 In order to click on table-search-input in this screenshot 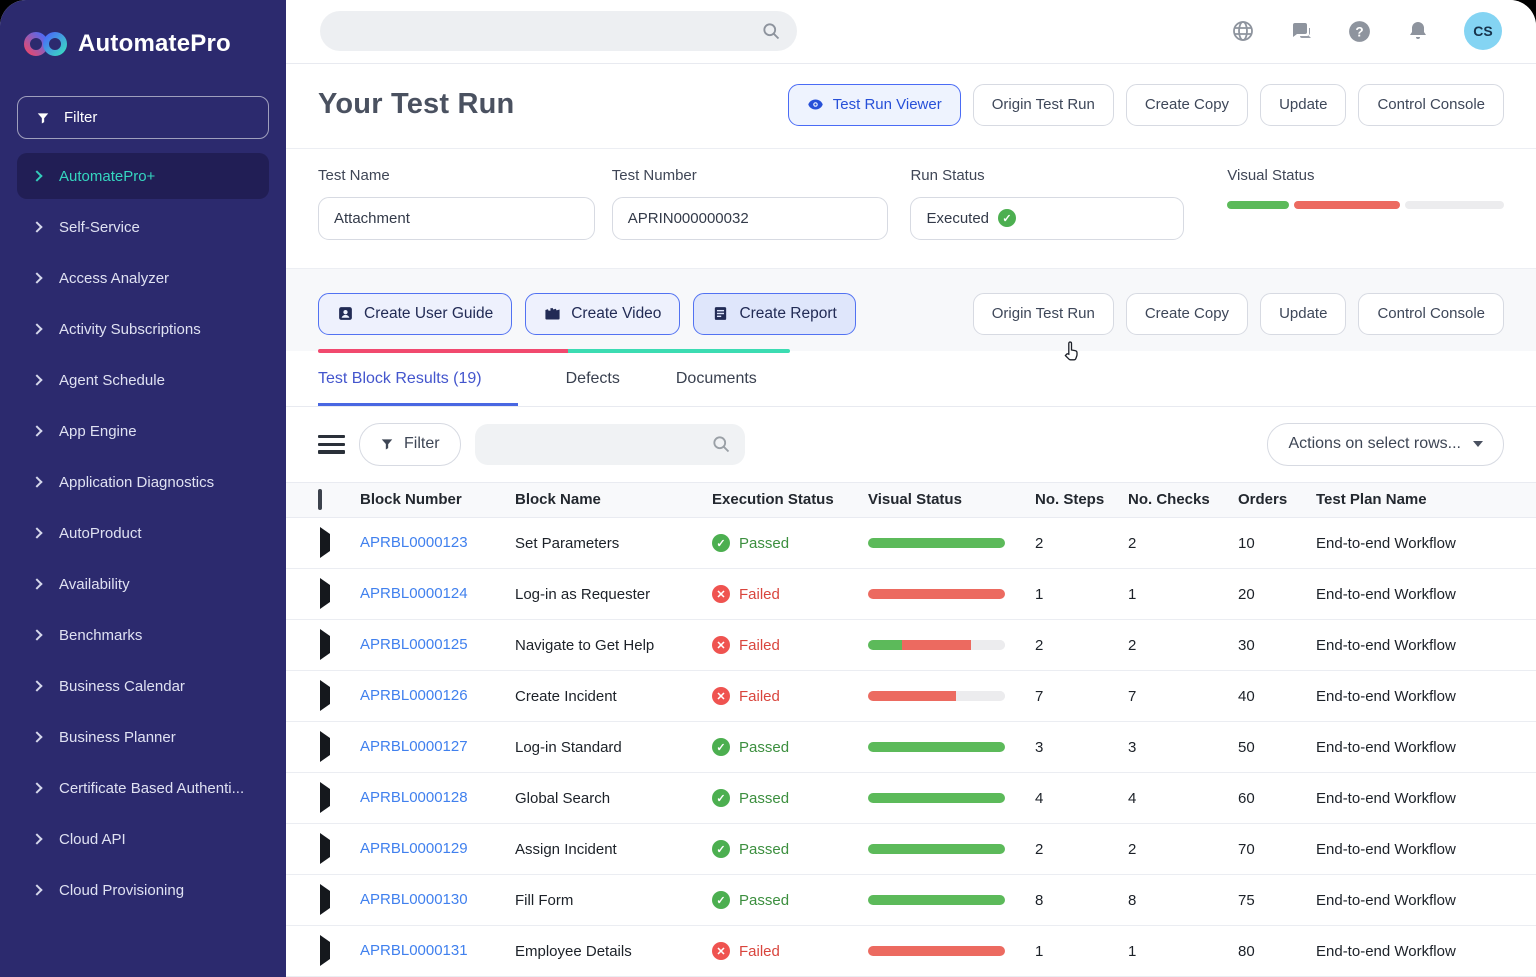, I will do `click(609, 444)`.